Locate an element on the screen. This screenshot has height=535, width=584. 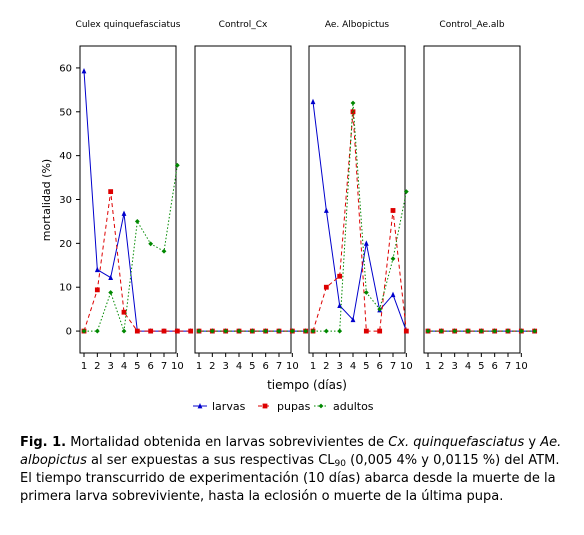
panel-title: Ae. Albopictus is located at coordinates (357, 25).